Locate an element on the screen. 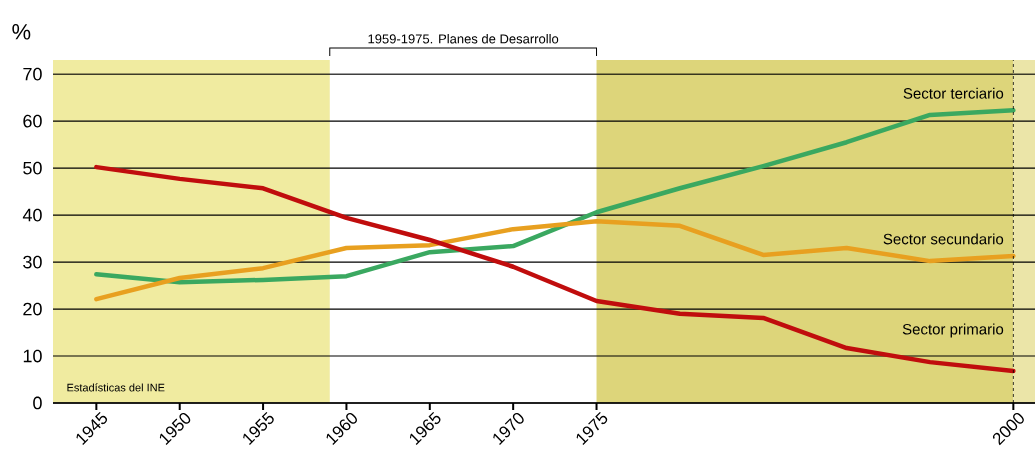  y-tick-label: 60 is located at coordinates (32, 121).